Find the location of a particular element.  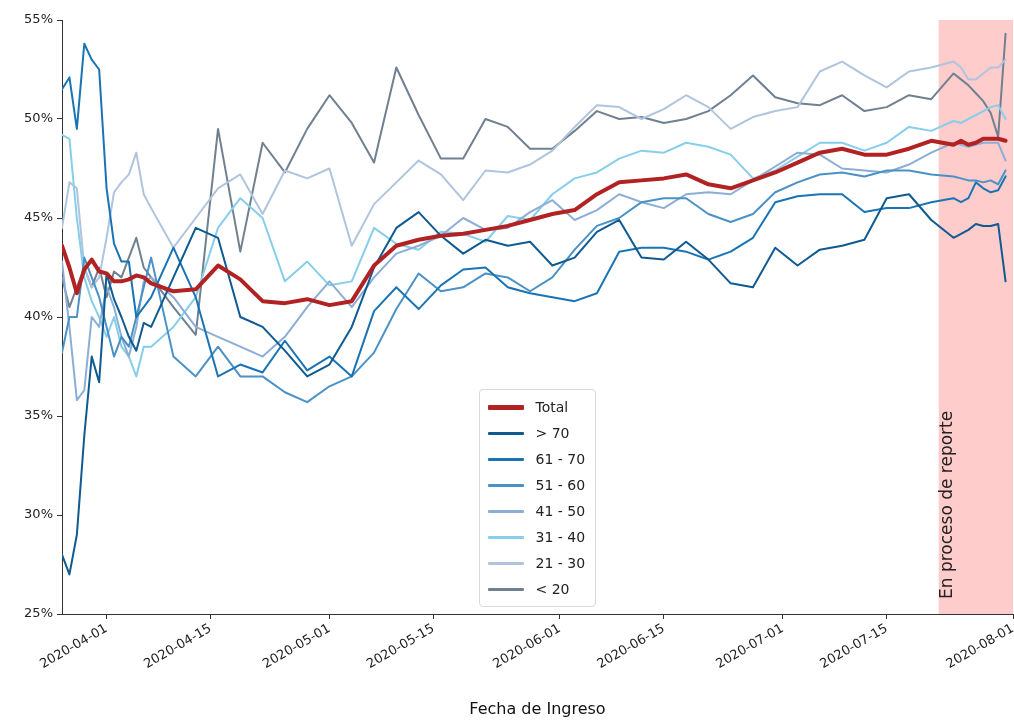

y-tick-label: 35% is located at coordinates (38, 415).